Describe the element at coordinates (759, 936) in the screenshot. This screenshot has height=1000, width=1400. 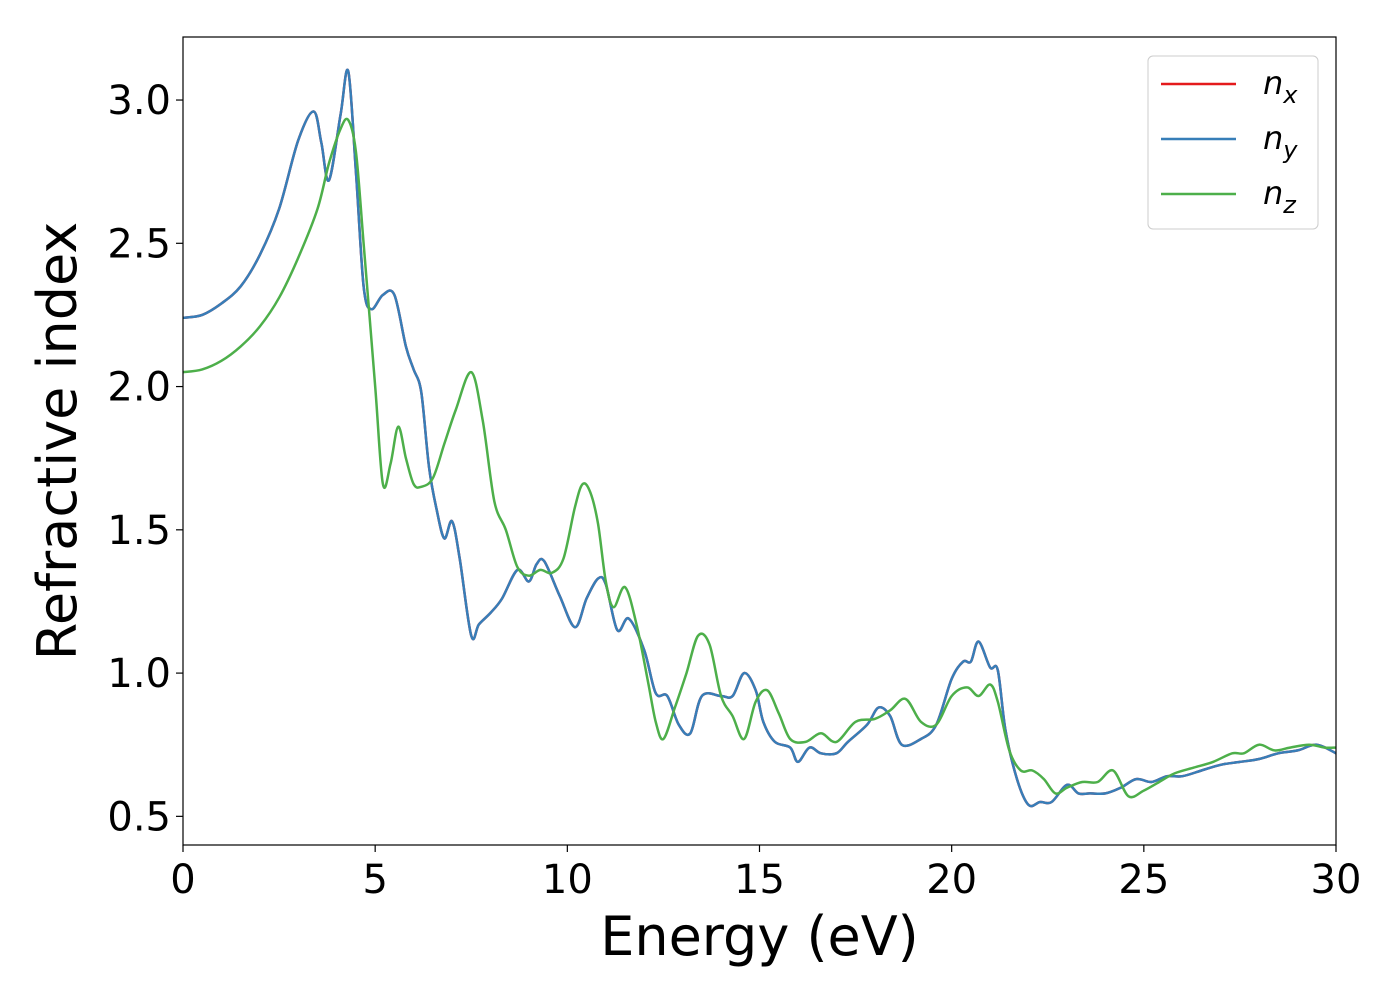
I see `x-axis-label: Energy (eV)` at that location.